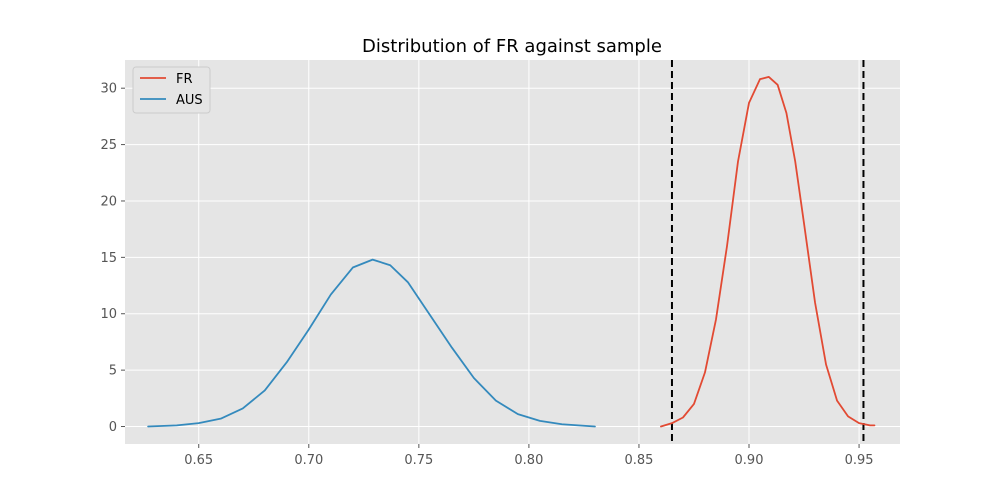 This screenshot has height=504, width=1000. What do you see at coordinates (108, 89) in the screenshot?
I see `y-tick-label: 30` at bounding box center [108, 89].